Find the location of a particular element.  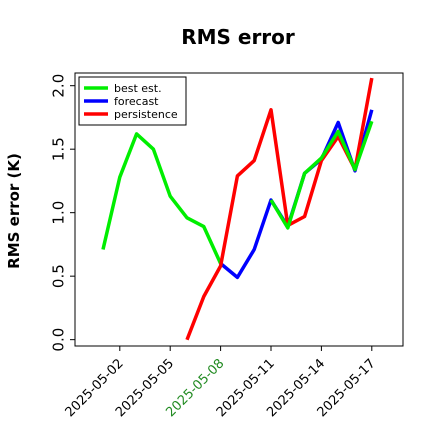

chart-title: RMS error is located at coordinates (238, 37).